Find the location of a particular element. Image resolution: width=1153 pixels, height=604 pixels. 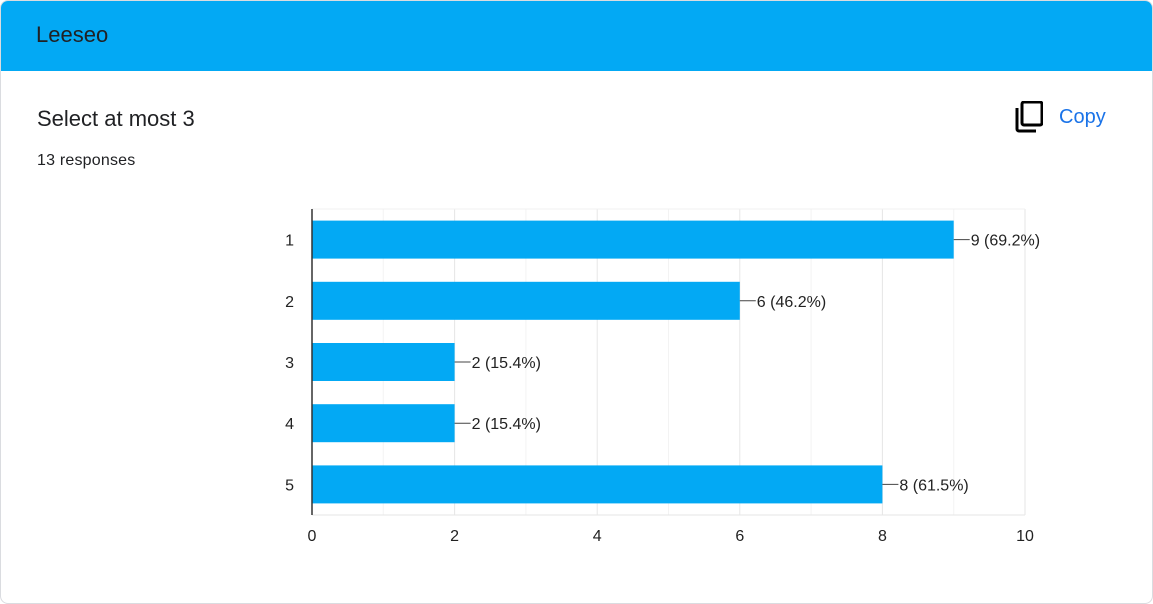

data-label: 9 (69.2%) is located at coordinates (1005, 241).